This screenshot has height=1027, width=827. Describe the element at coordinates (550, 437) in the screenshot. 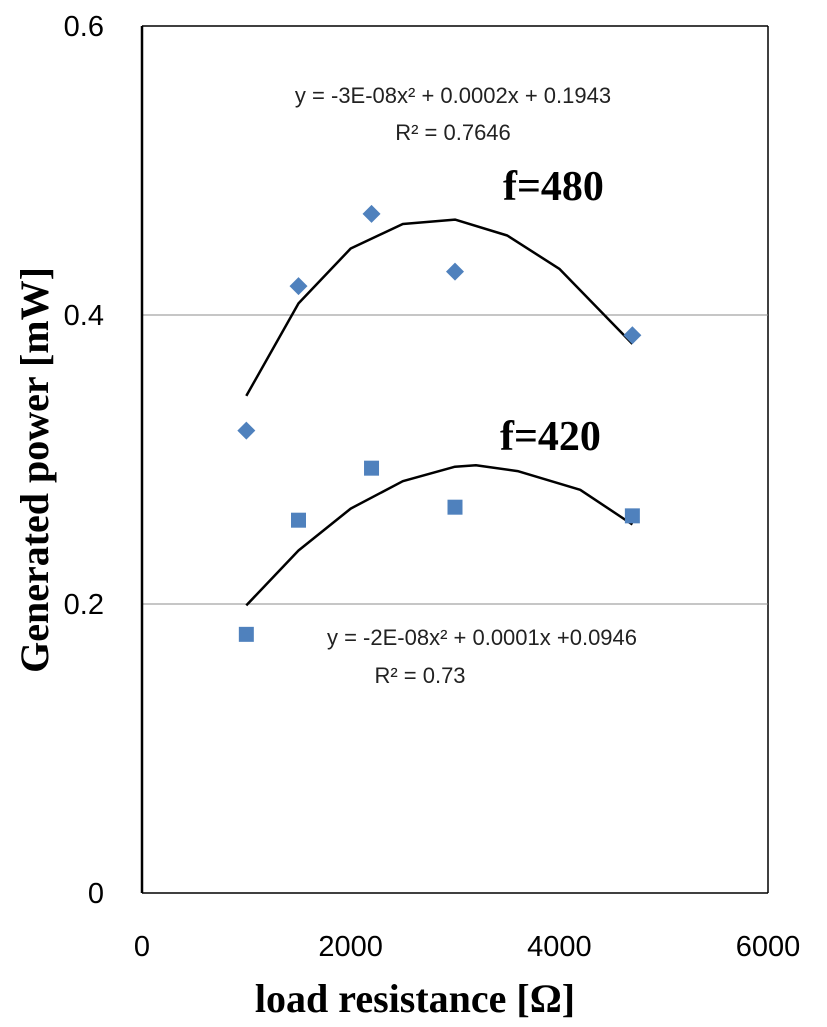

I see `series-label-1: f=420` at that location.